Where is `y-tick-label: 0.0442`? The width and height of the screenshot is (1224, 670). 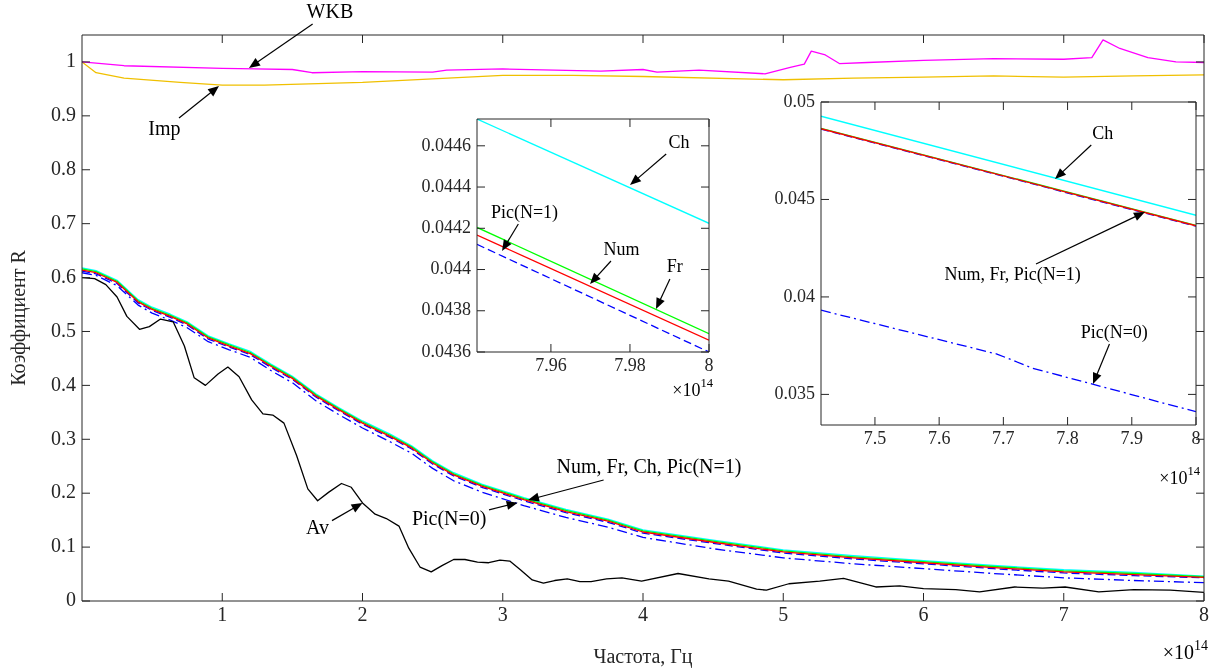
y-tick-label: 0.0442 is located at coordinates (446, 227).